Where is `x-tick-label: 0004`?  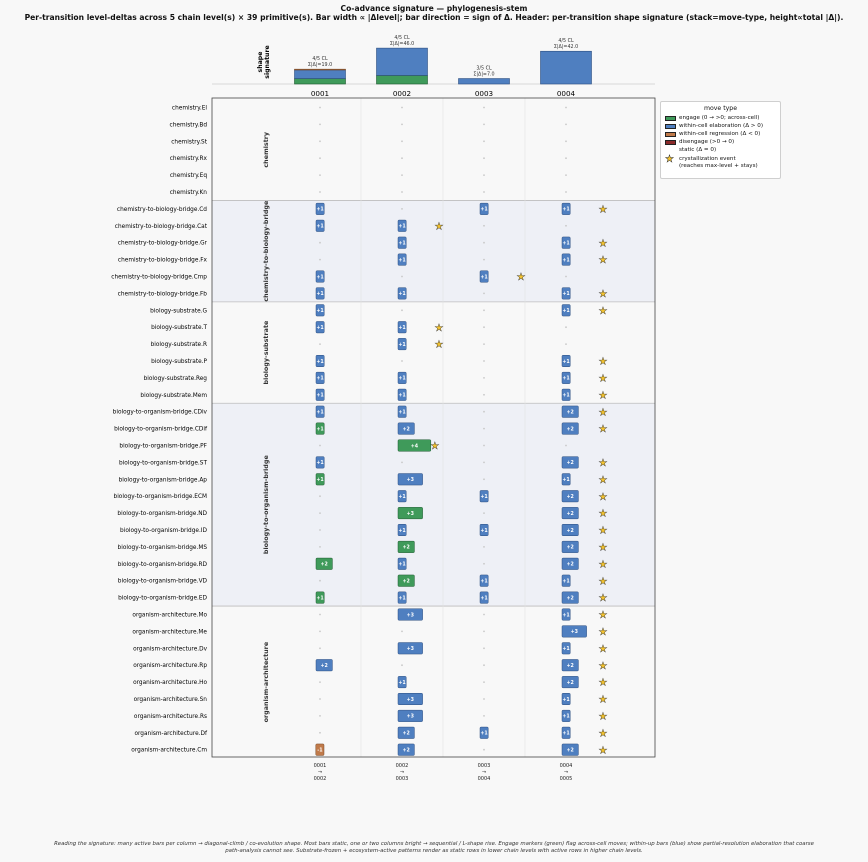
x-tick-label: 0004 is located at coordinates (566, 766).